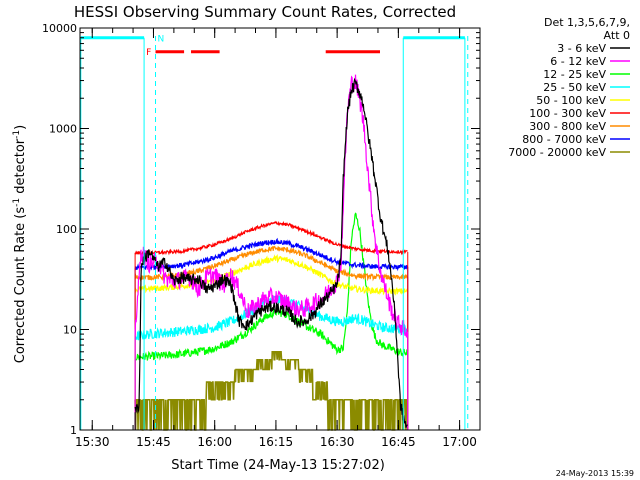  What do you see at coordinates (398, 442) in the screenshot?
I see `x-tick-label: 16:45` at bounding box center [398, 442].